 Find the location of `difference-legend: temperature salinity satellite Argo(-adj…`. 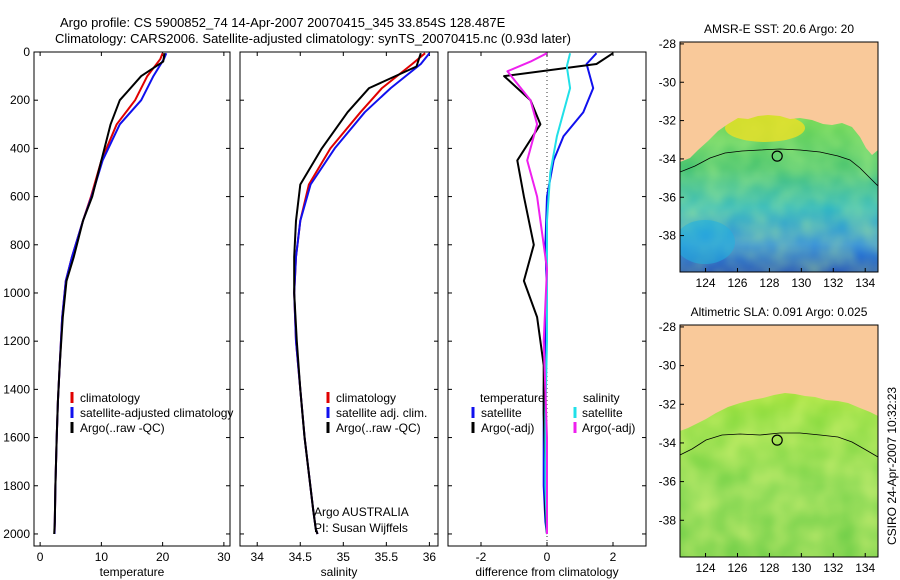

difference-legend: temperature salinity satellite Argo(-adj… is located at coordinates (553, 413).